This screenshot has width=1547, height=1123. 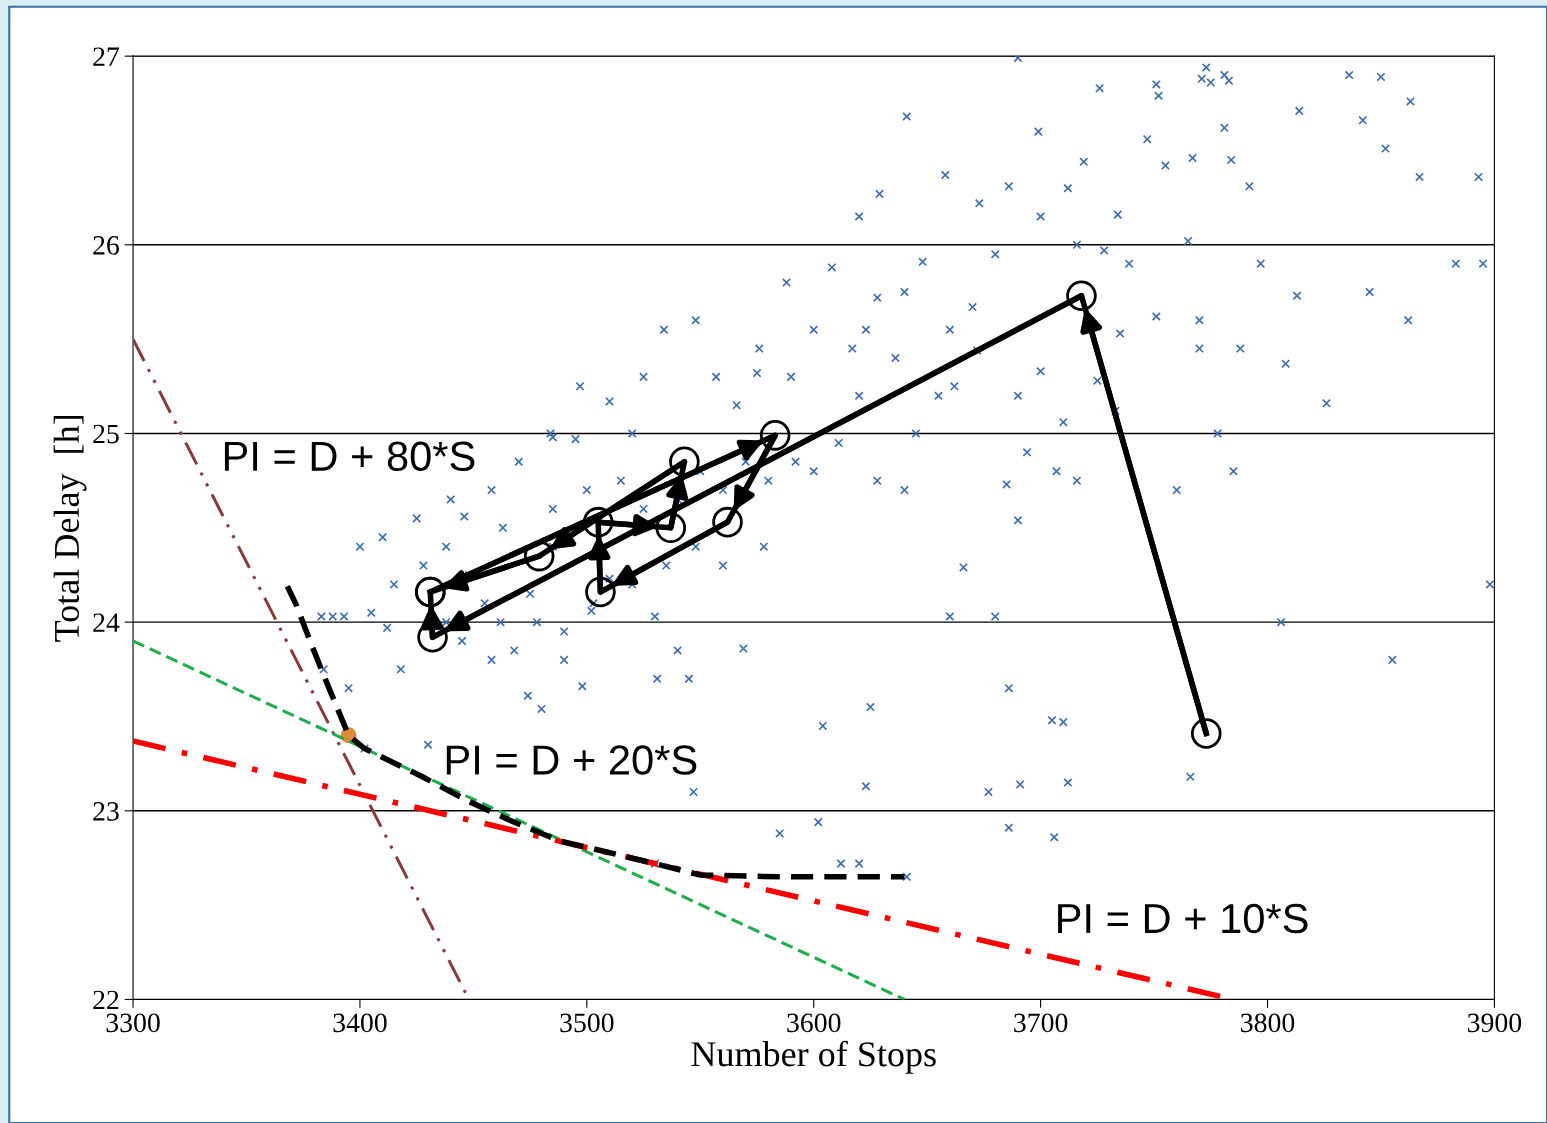 I want to click on annotation: PI = D + 80*S, so click(x=349, y=456).